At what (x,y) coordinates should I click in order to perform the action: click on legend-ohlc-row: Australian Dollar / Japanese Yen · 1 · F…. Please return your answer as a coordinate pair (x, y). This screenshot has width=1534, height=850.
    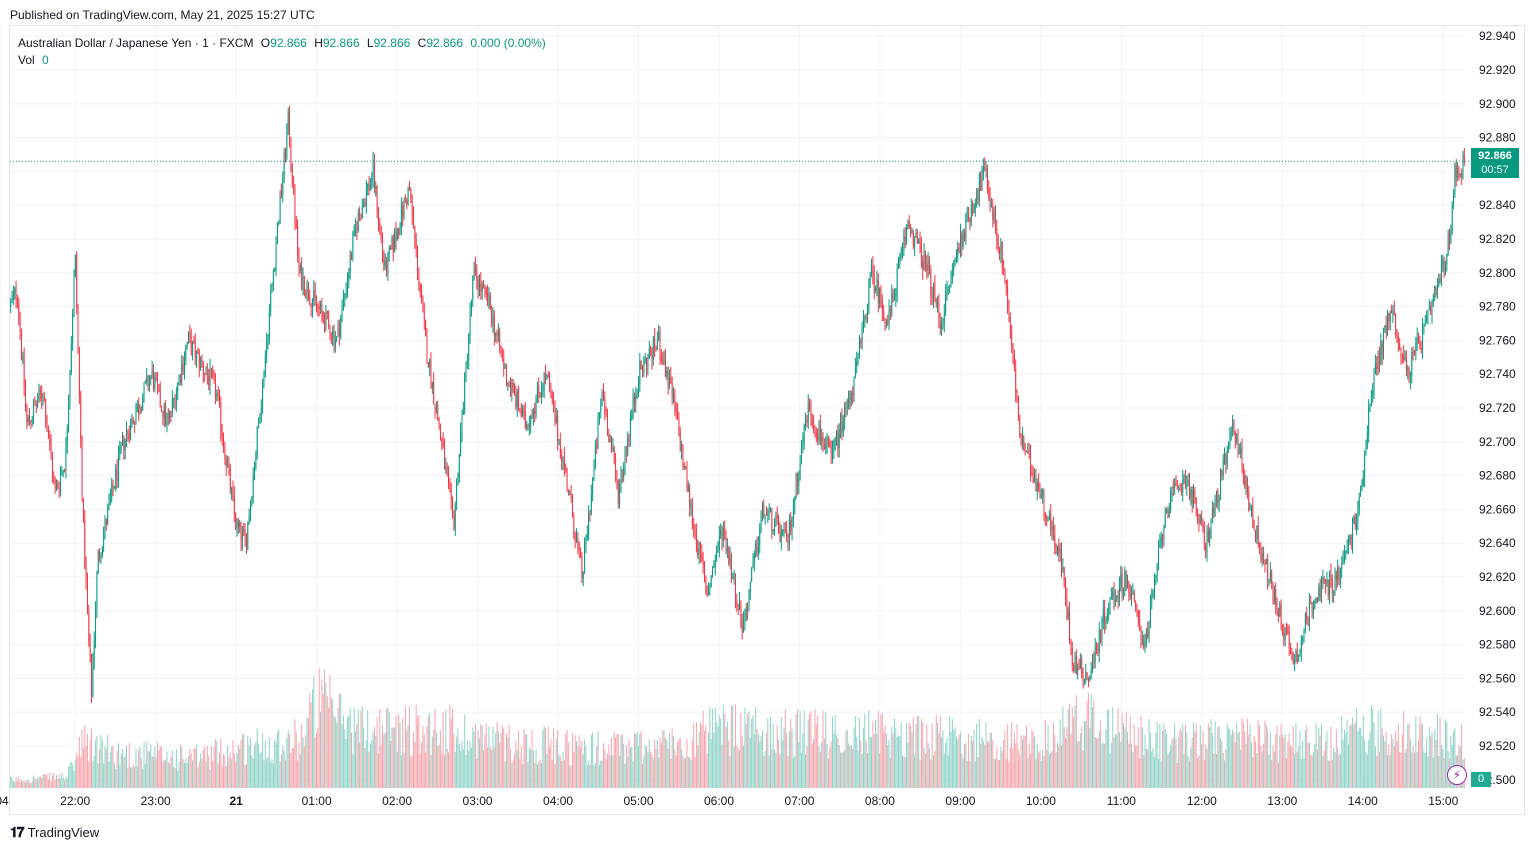
    Looking at the image, I should click on (282, 43).